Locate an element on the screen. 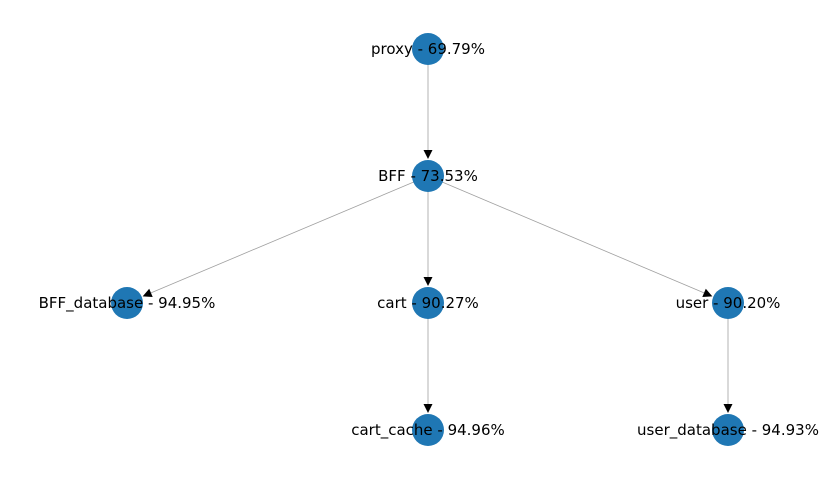 This screenshot has height=480, width=836. node-label-proxy: proxy - 69.79% is located at coordinates (428, 49).